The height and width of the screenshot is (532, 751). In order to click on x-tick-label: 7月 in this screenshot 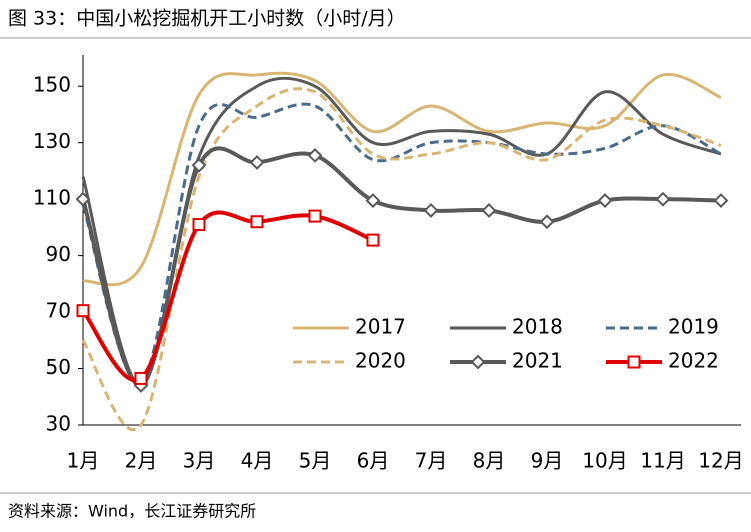, I will do `click(431, 461)`.